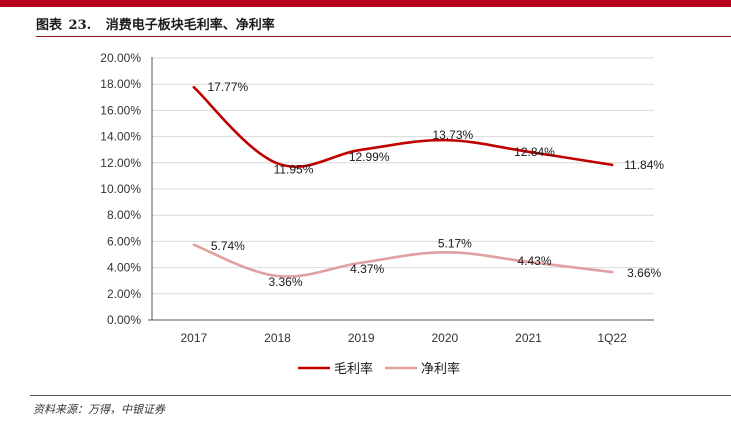 Image resolution: width=731 pixels, height=424 pixels. I want to click on y-tick-label: 4.00%, so click(124, 268).